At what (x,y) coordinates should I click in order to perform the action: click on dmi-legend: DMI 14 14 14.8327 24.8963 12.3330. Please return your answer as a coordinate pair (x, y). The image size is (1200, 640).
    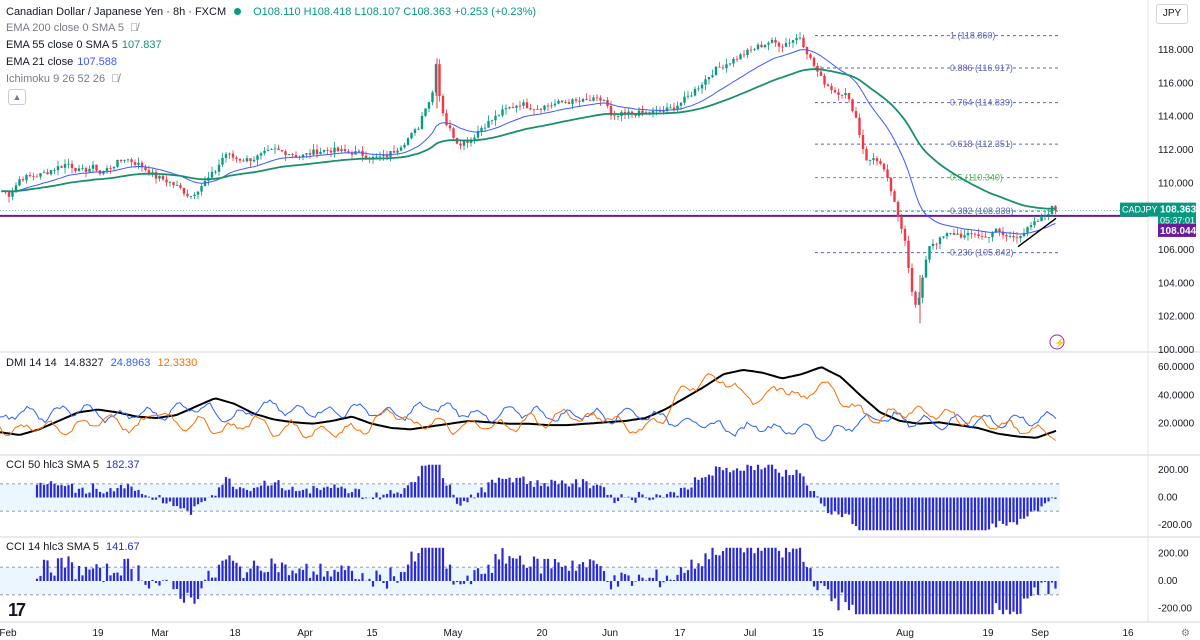
    Looking at the image, I should click on (101, 363).